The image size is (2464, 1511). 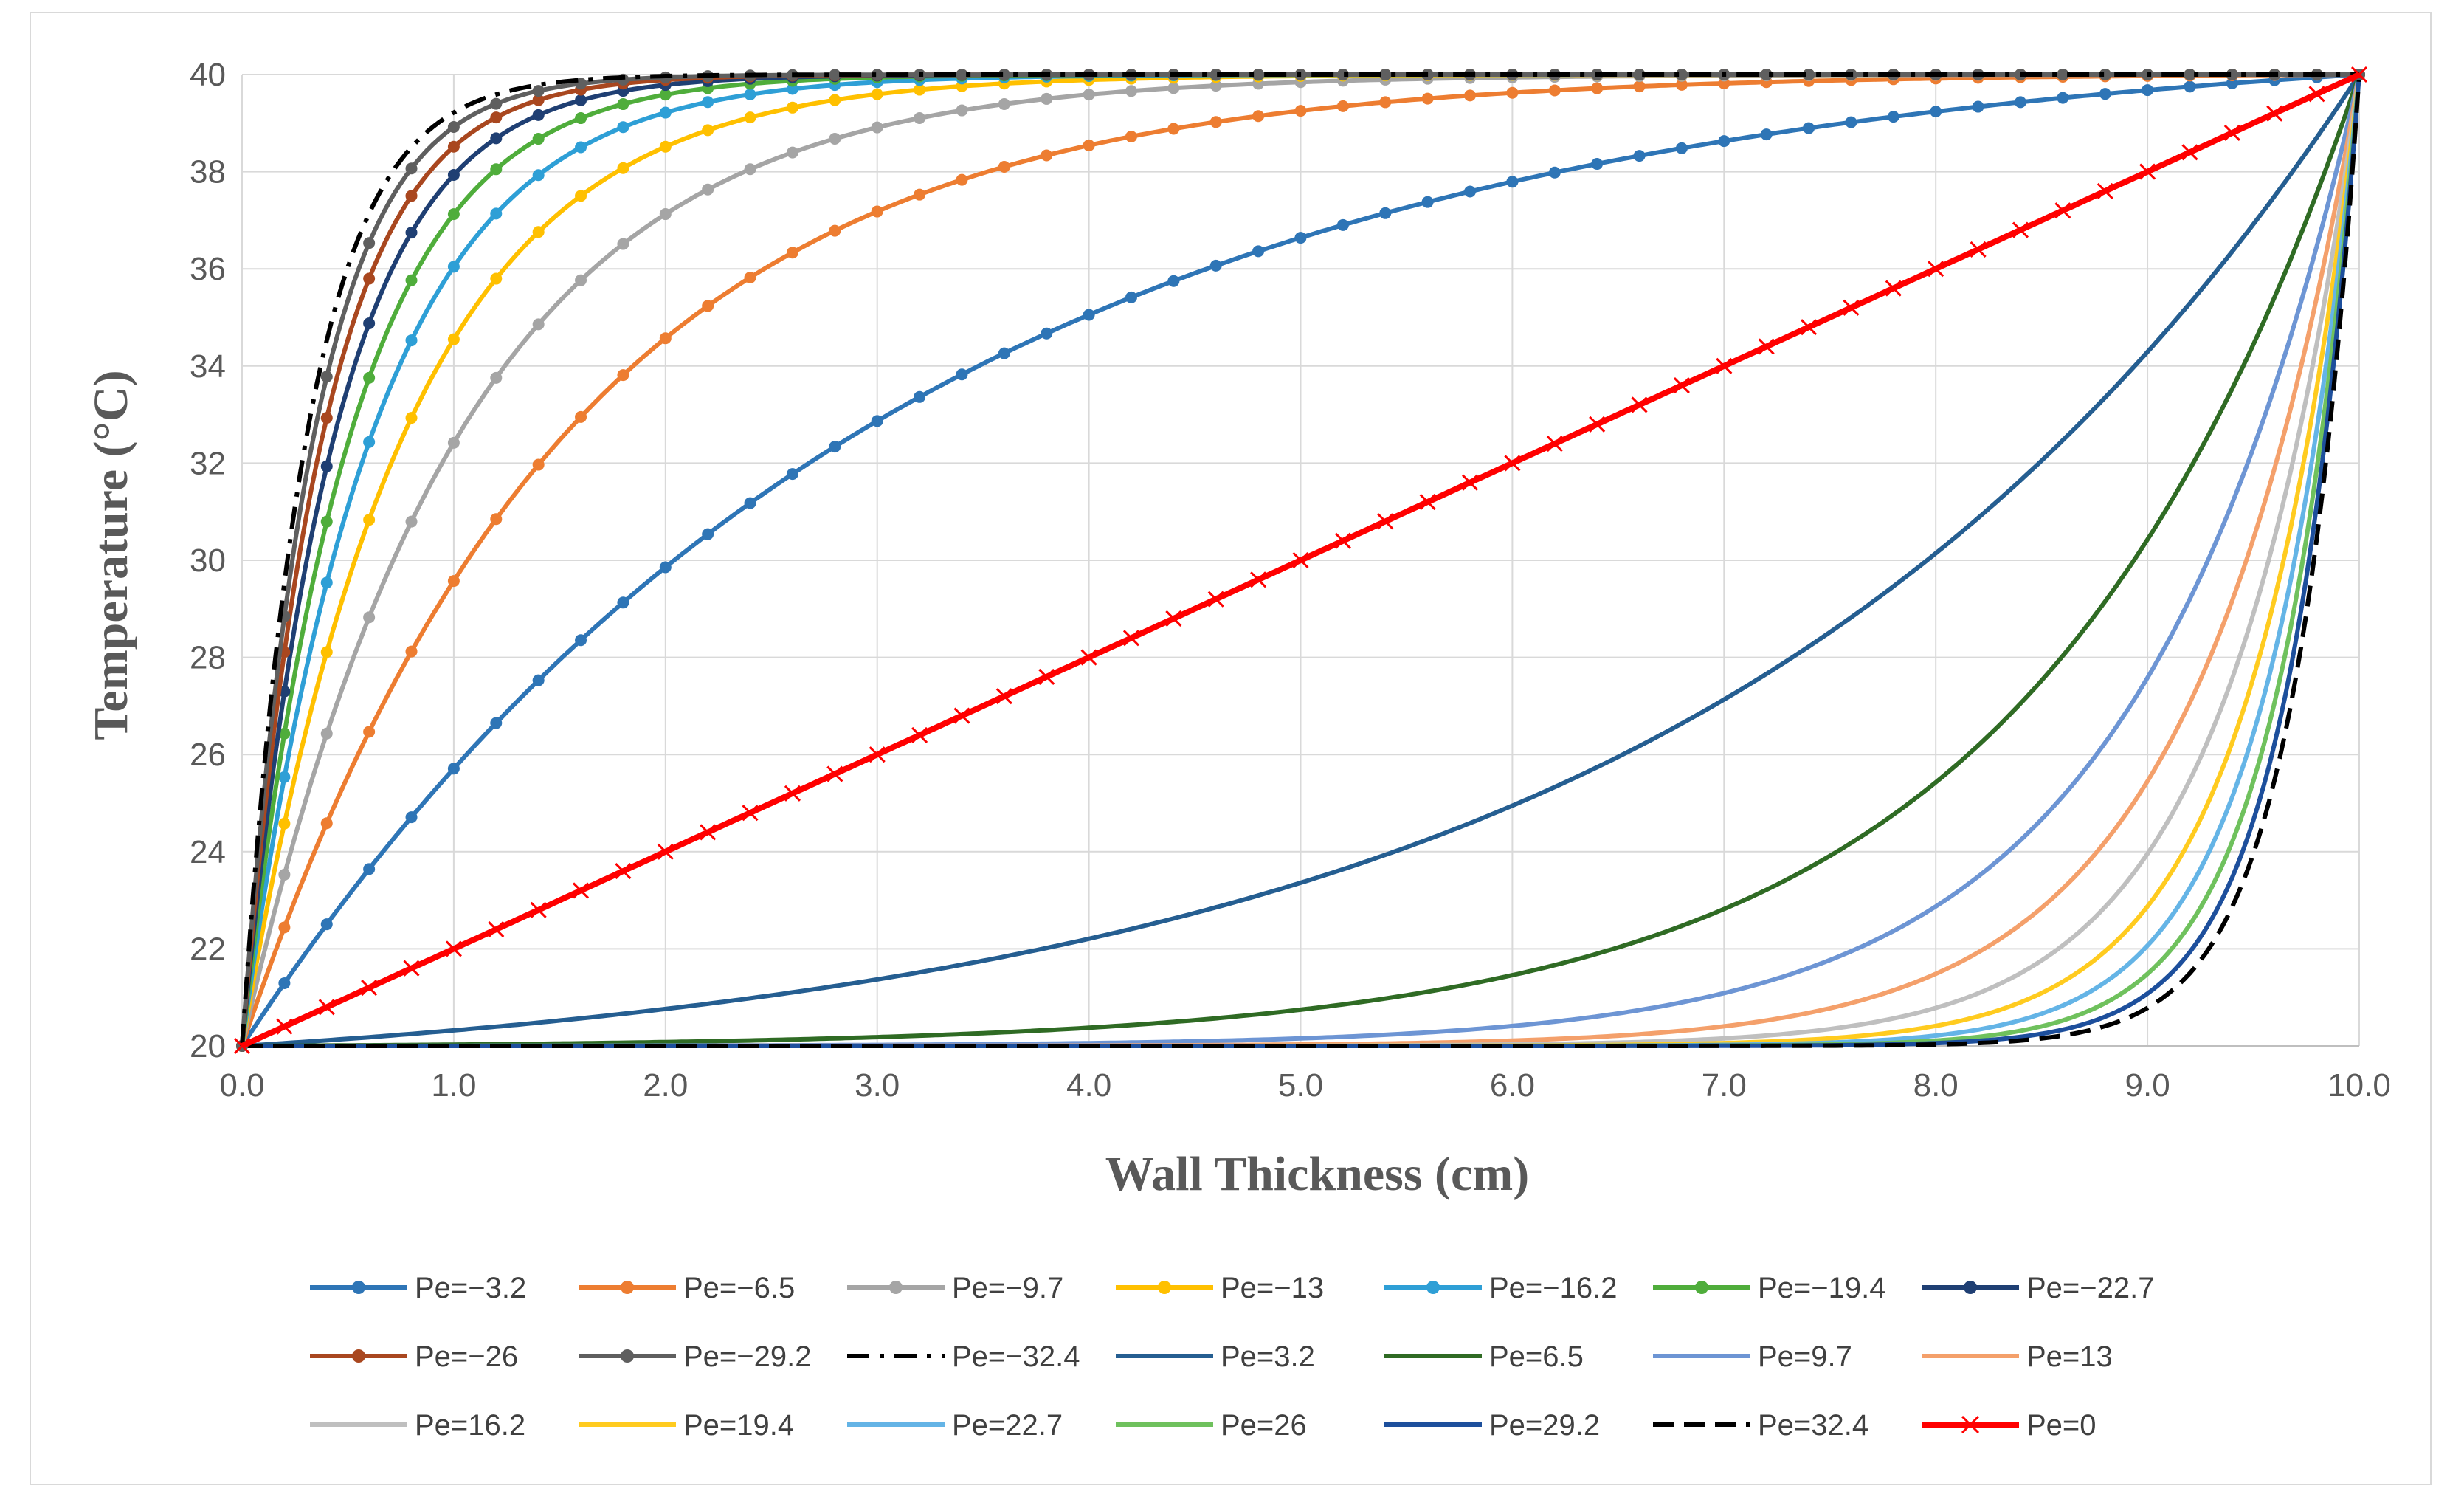 I want to click on legend-label: Pe=22.7, so click(x=1007, y=1425).